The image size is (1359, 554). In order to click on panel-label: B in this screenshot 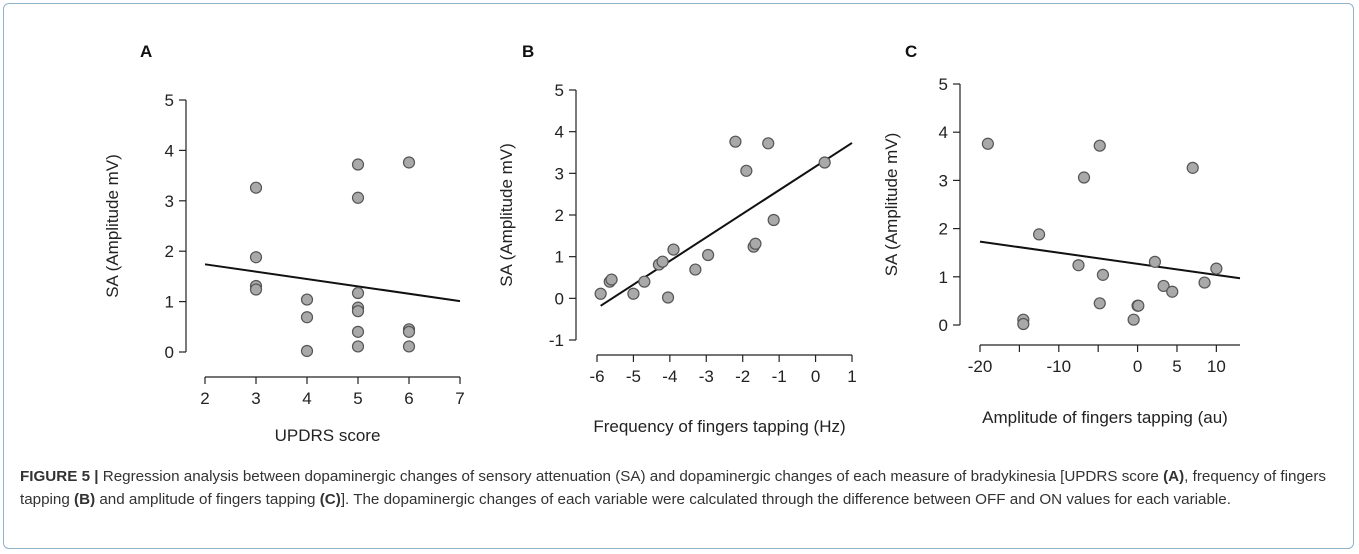, I will do `click(528, 51)`.